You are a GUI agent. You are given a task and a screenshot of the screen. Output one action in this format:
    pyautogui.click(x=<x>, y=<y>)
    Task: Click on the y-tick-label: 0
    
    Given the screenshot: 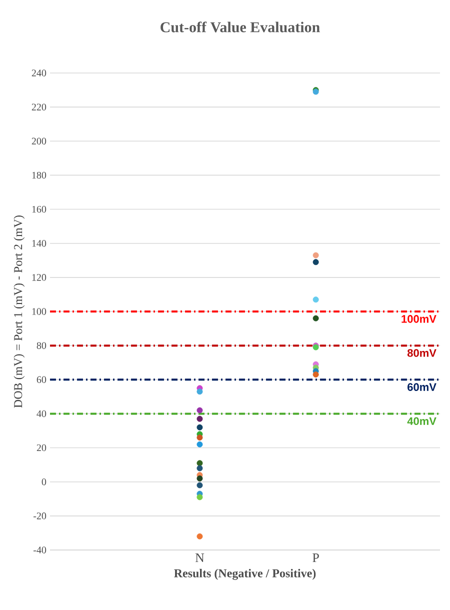 What is the action you would take?
    pyautogui.click(x=44, y=482)
    